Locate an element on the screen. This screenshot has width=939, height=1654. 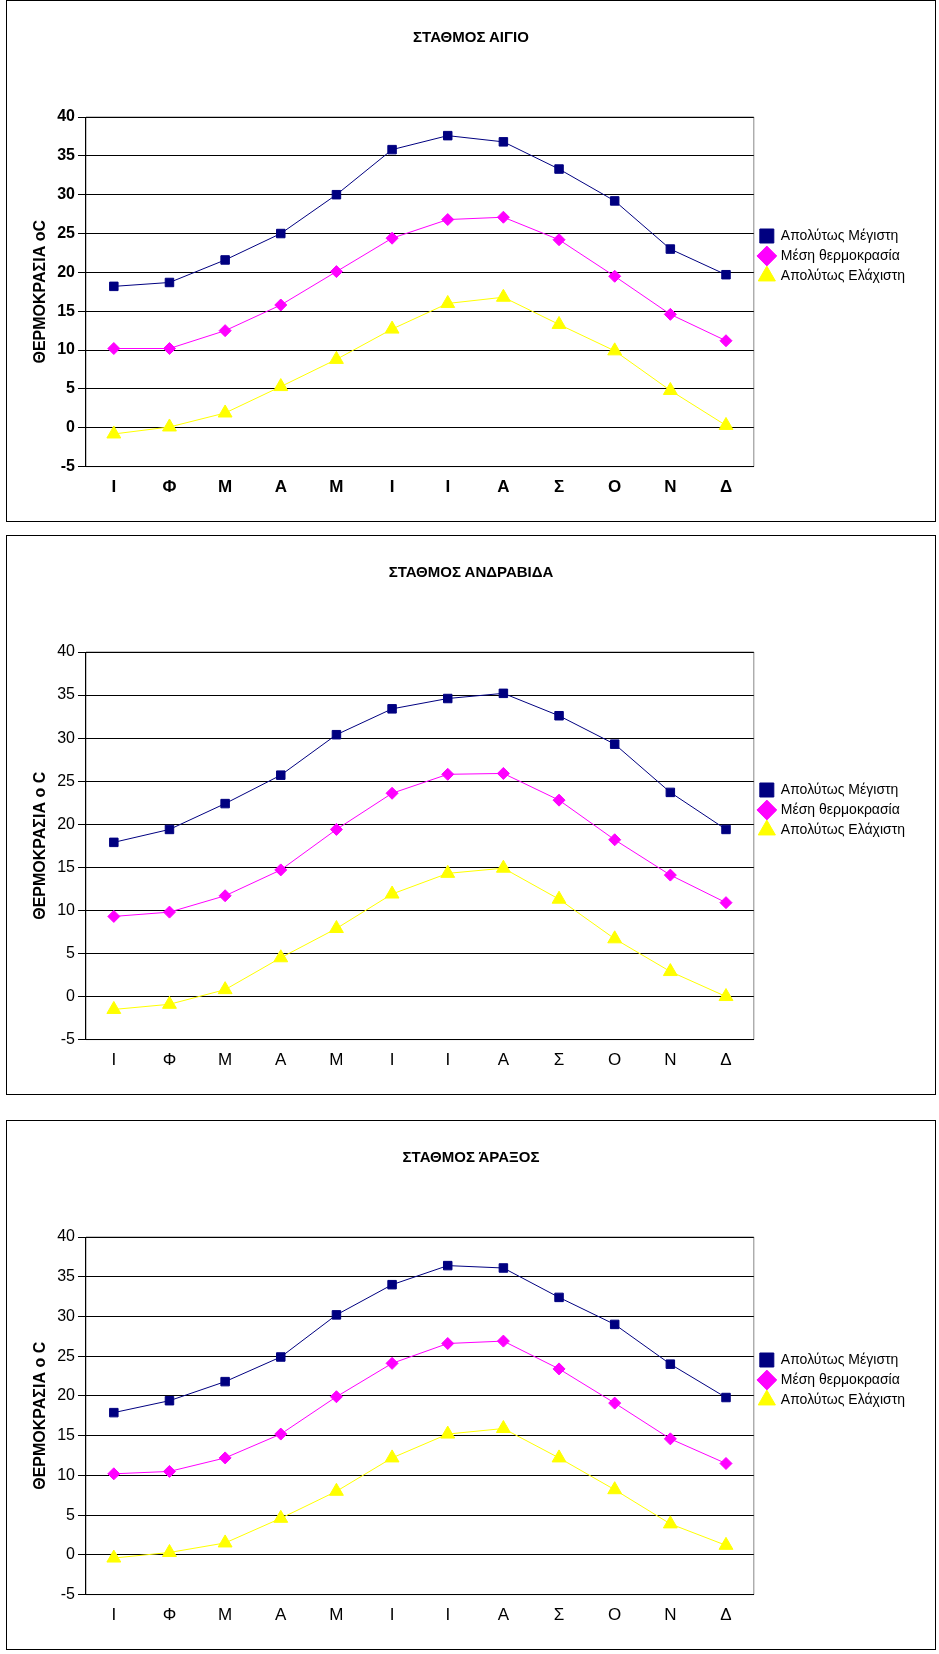
y-tick-label: -5 is located at coordinates (68, 1039).